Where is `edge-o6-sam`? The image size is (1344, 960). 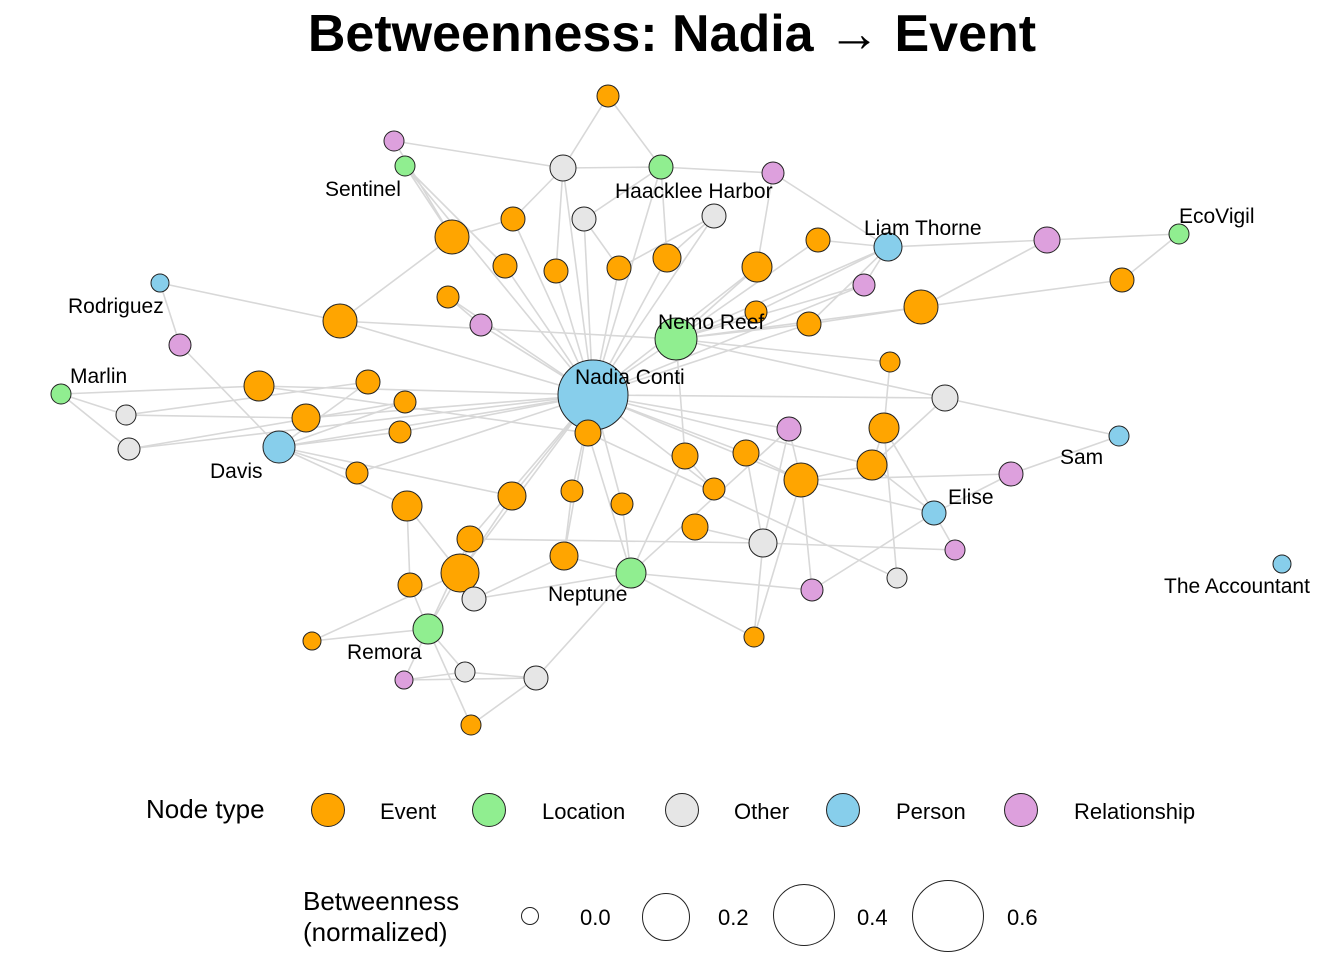
edge-o6-sam is located at coordinates (1032, 417).